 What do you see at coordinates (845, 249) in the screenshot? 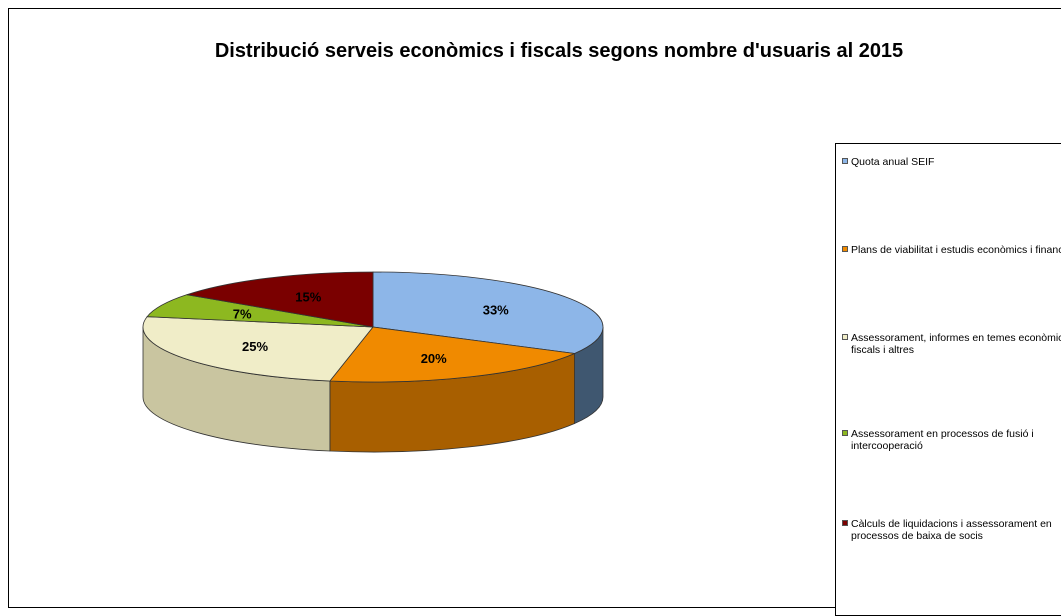
I see `legend-swatch-plans-viabilitat` at bounding box center [845, 249].